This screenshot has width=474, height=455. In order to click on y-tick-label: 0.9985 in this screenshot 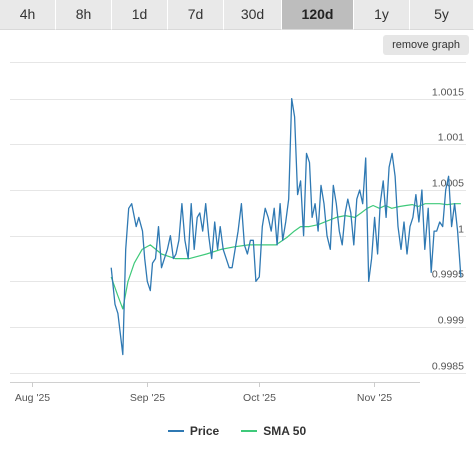, I will do `click(448, 367)`.